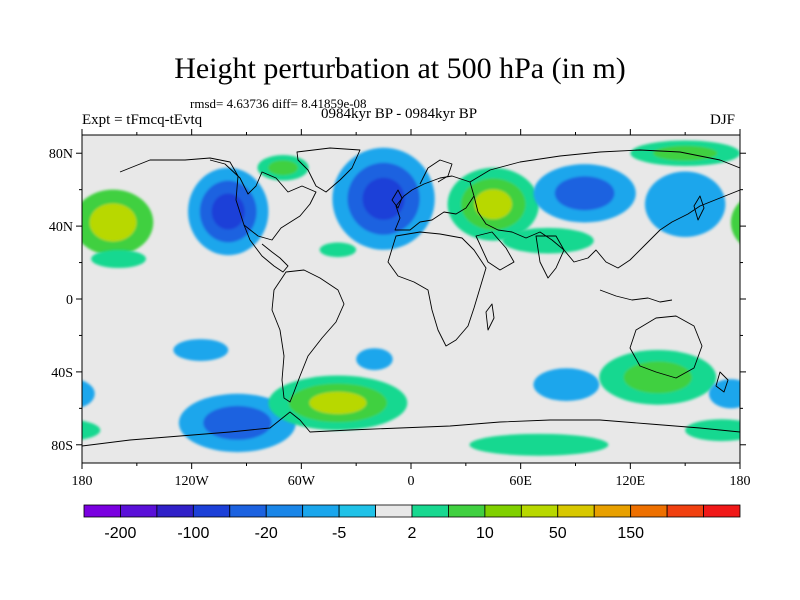 This screenshot has height=600, width=800. I want to click on lat-tick-label: 40S, so click(62, 373).